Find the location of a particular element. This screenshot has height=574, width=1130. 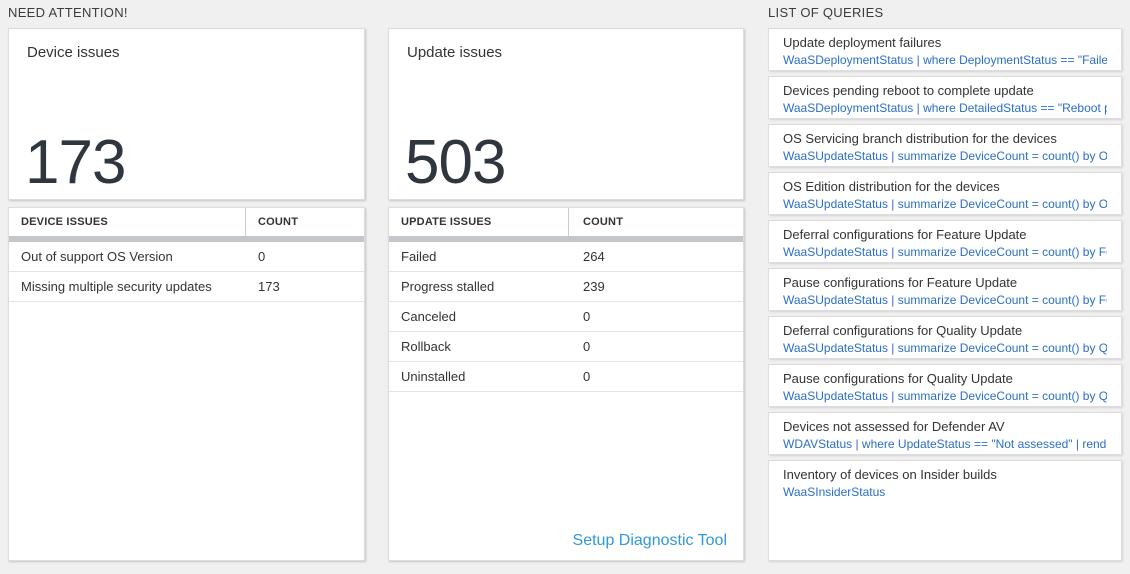

query-title: Update deployment failures is located at coordinates (862, 42).